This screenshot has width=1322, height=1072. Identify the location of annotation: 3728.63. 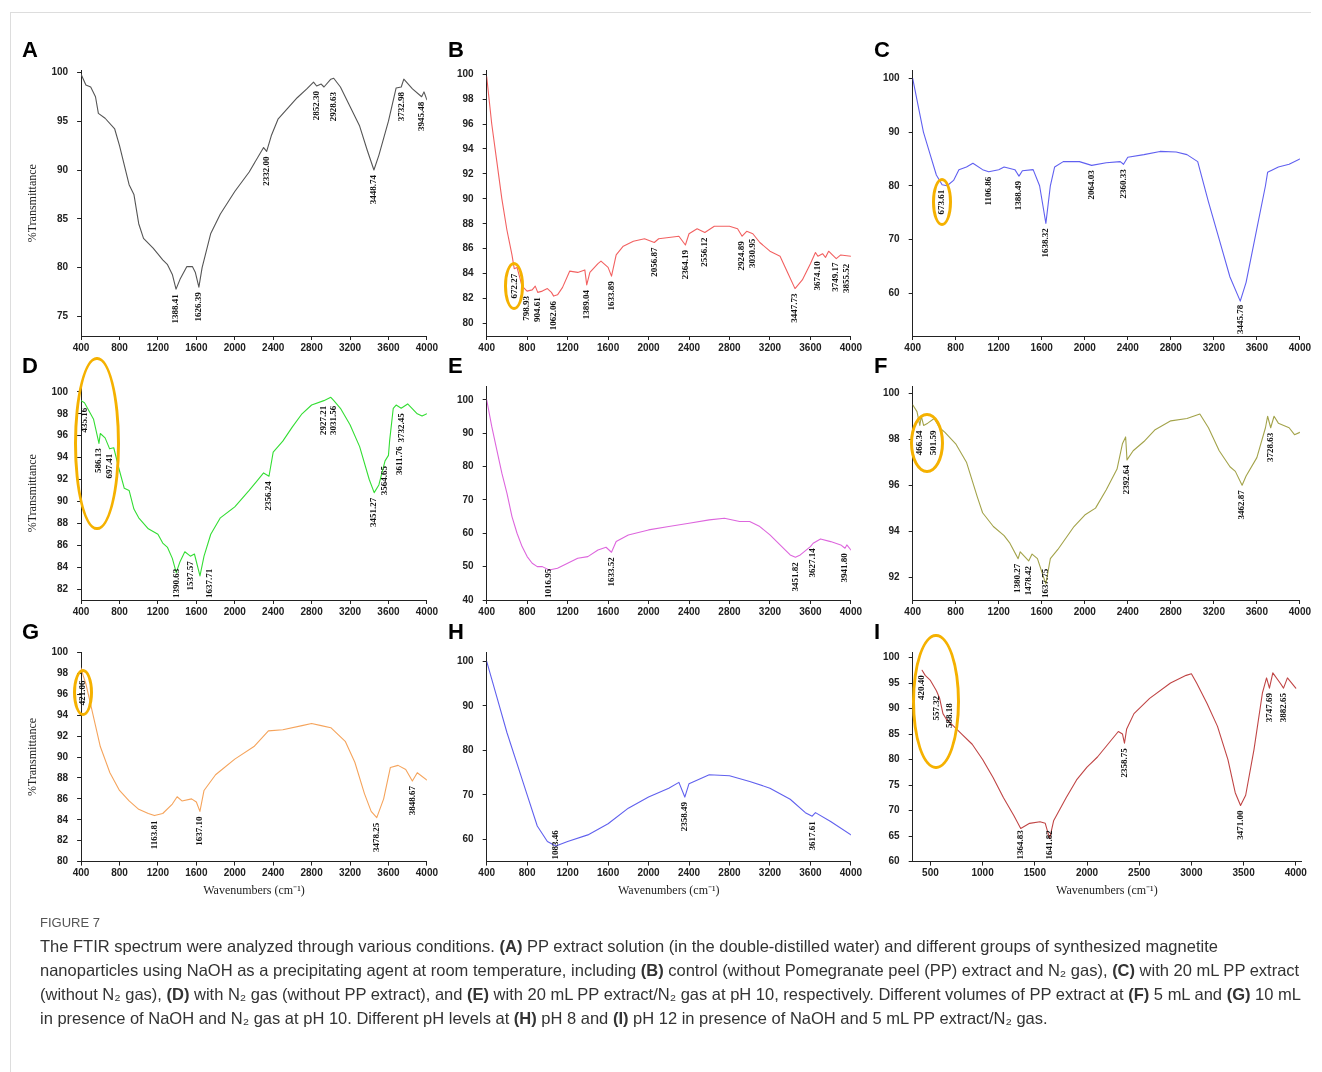
(1270, 447).